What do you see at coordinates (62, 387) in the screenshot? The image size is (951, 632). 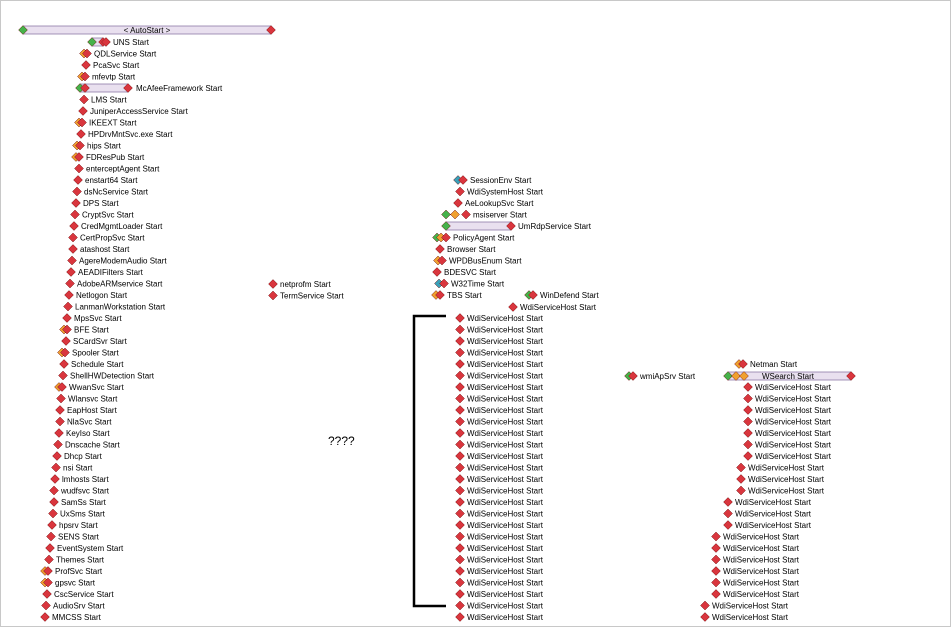 I see `node-col1-30-diamond` at bounding box center [62, 387].